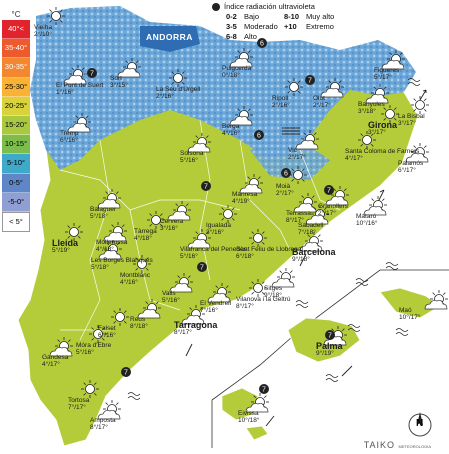 The height and width of the screenshot is (454, 449). What do you see at coordinates (311, 225) in the screenshot?
I see `city-name: Sabadell` at bounding box center [311, 225].